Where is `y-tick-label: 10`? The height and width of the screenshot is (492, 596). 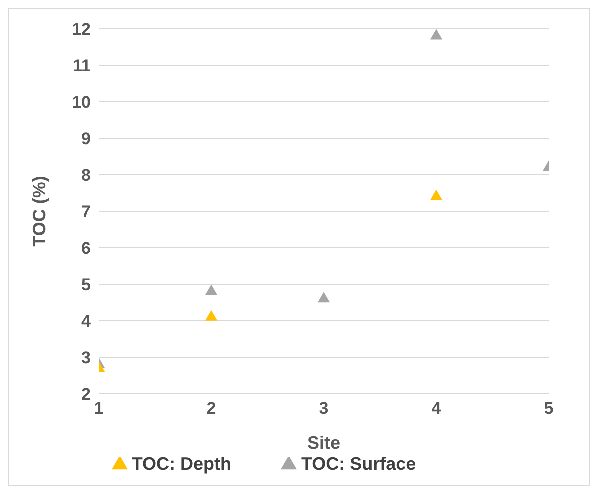 y-tick-label: 10 is located at coordinates (81, 102).